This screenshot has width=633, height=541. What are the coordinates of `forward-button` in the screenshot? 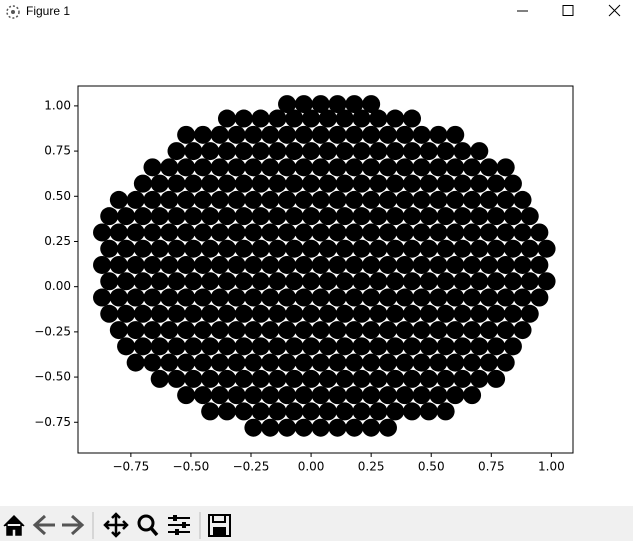 It's located at (73, 525).